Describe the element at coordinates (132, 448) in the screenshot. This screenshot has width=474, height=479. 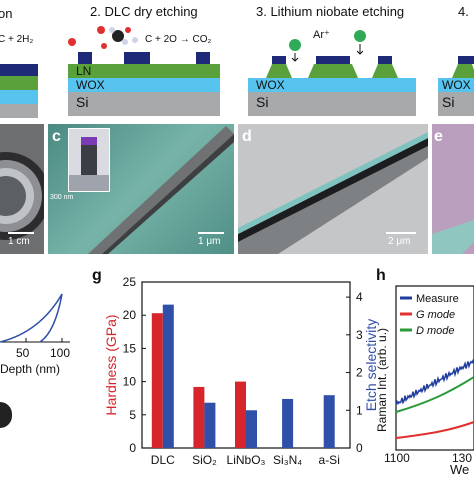
I see `chart-g-ytick-label-left: 0` at that location.